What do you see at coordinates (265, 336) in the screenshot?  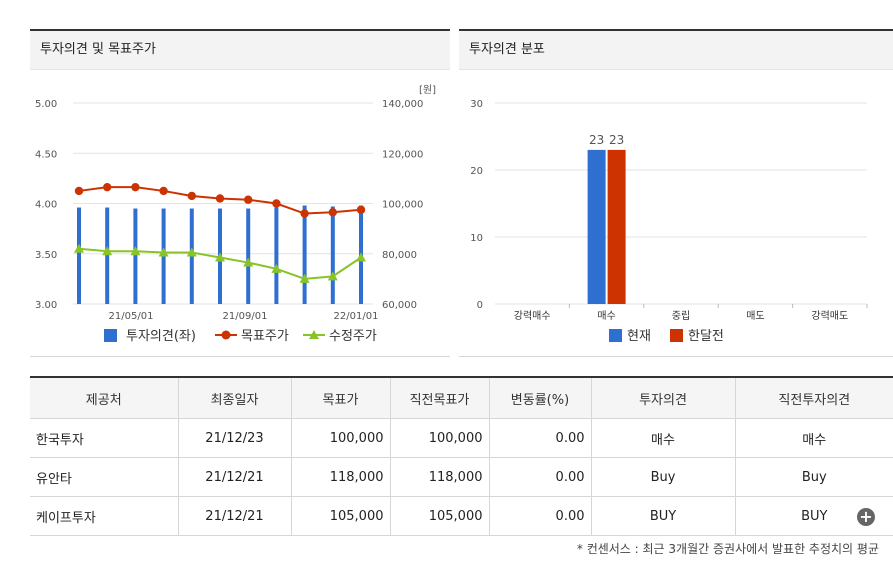 I see `legend-label: 목표주가` at bounding box center [265, 336].